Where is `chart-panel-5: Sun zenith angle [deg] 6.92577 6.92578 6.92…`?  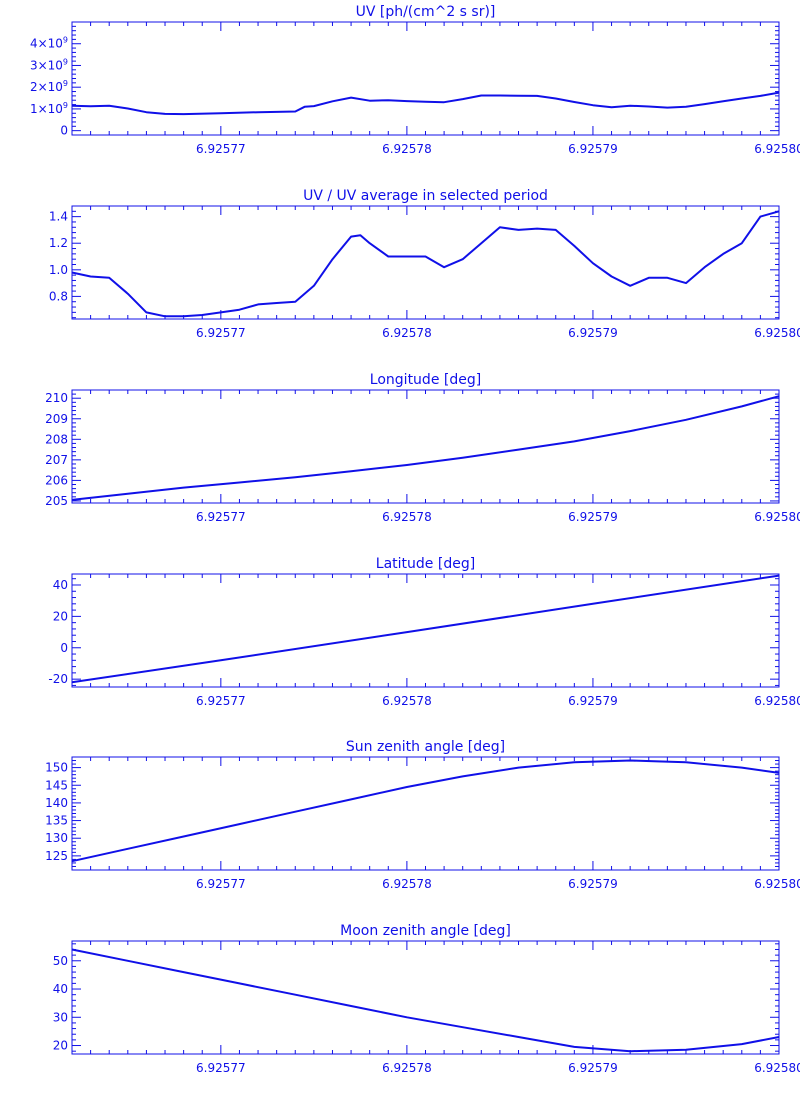
chart-panel-5: Sun zenith angle [deg] 6.92577 6.92578 6.92… is located at coordinates (422, 815).